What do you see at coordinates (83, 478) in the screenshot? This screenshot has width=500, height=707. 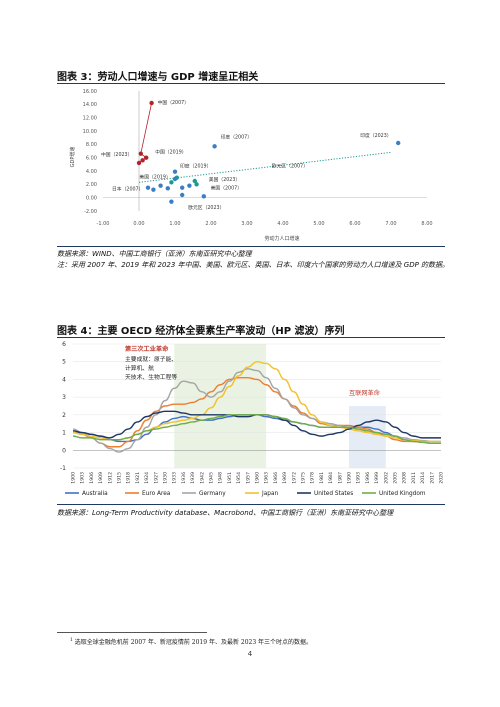 I see `figure4-x-tick-label: 1903` at bounding box center [83, 478].